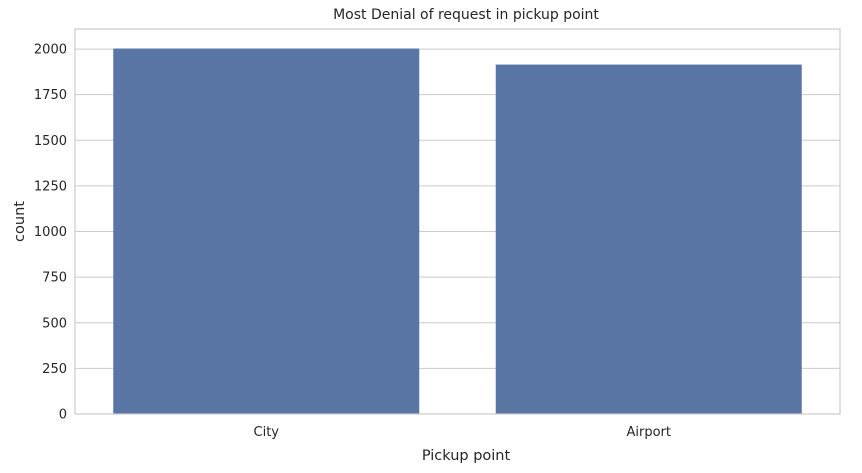 This screenshot has height=473, width=862. I want to click on y-tick-label: 1250, so click(50, 186).